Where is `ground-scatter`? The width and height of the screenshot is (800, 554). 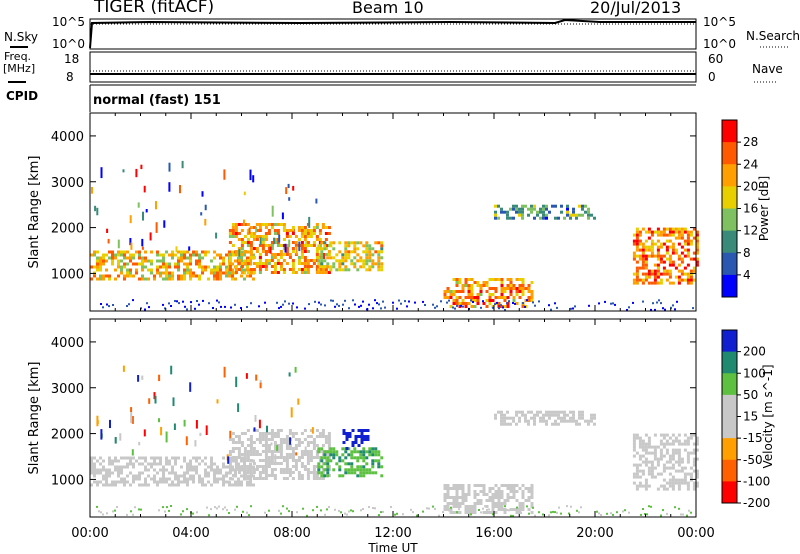 ground-scatter is located at coordinates (397, 305).